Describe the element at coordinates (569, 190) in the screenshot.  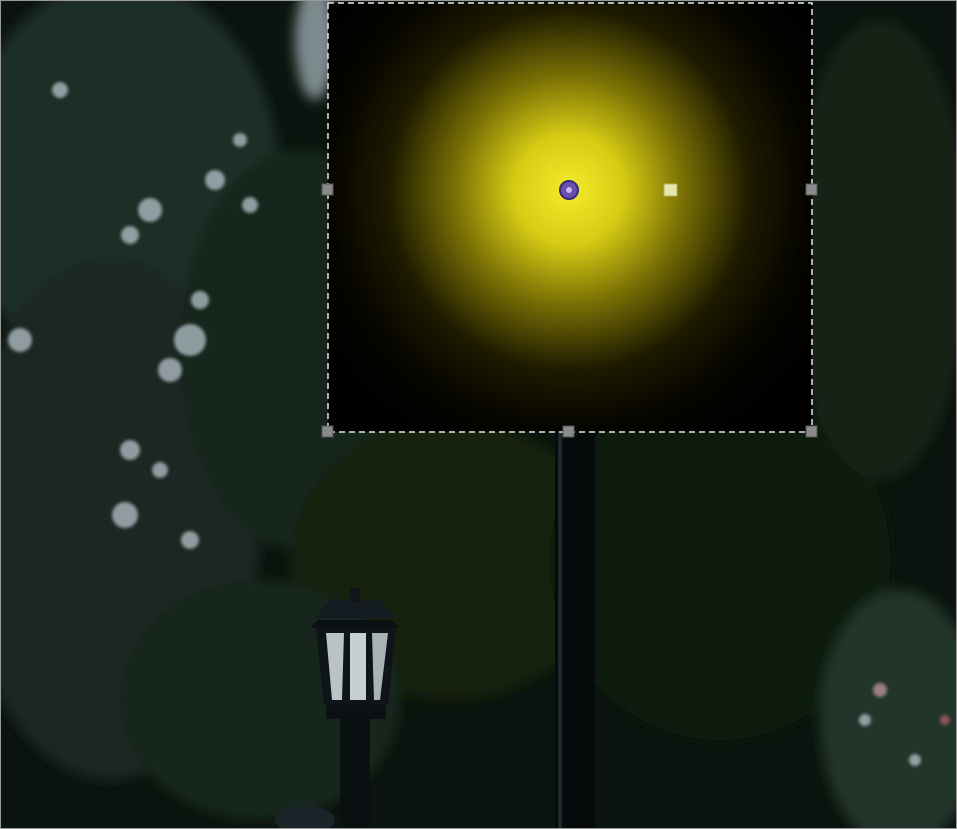
I see `gradient-center-dot` at that location.